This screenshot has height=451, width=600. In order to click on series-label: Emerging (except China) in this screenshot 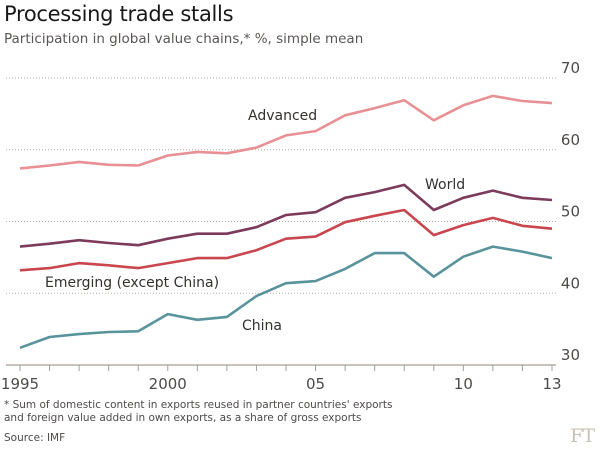, I will do `click(132, 283)`.